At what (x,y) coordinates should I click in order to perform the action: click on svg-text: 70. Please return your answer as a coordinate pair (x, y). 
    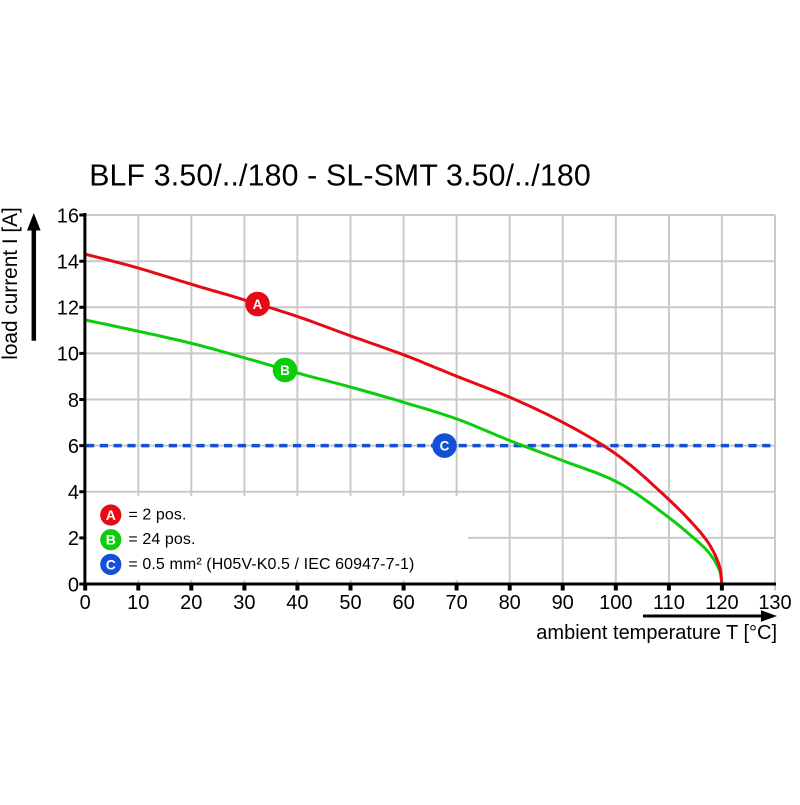
    Looking at the image, I should click on (456, 603).